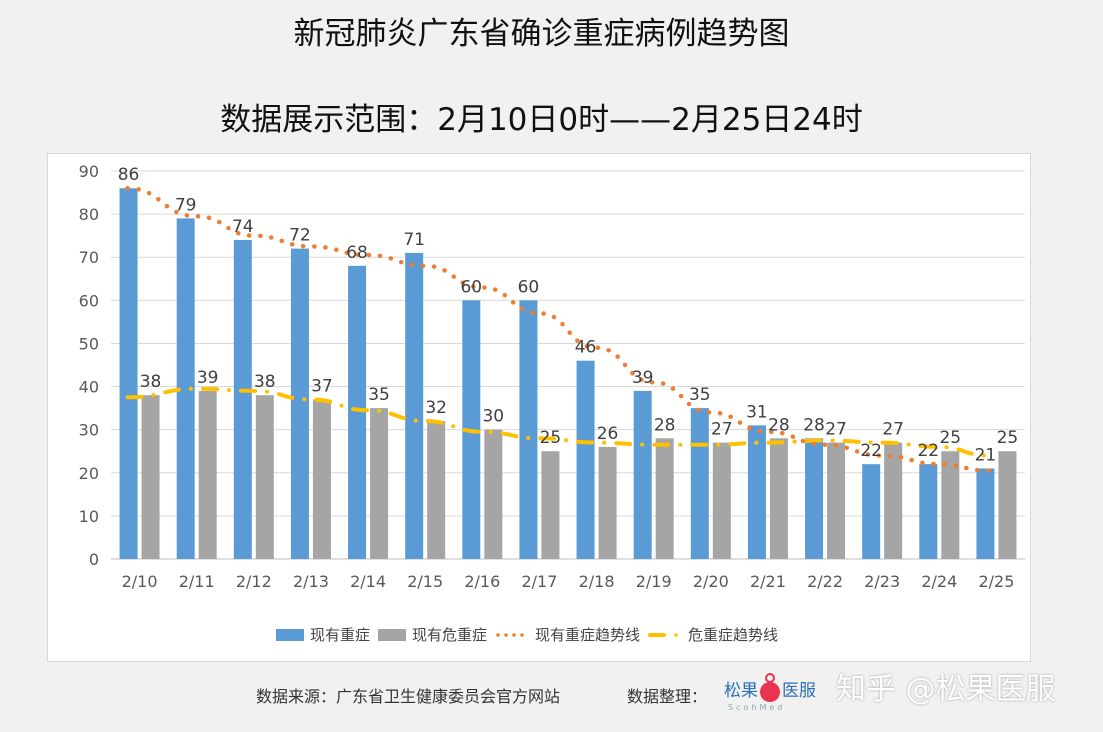  Describe the element at coordinates (322, 386) in the screenshot. I see `data-label: 37` at that location.